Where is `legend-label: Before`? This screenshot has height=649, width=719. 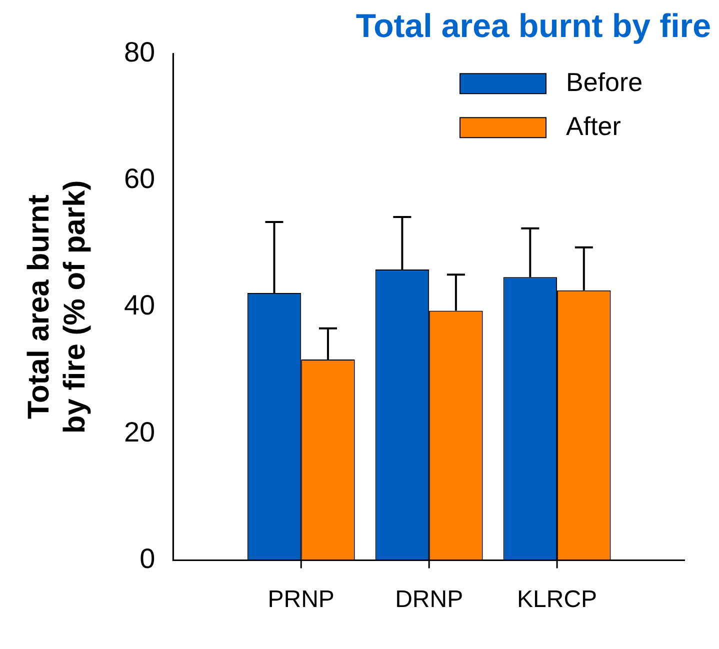 legend-label: Before is located at coordinates (604, 81).